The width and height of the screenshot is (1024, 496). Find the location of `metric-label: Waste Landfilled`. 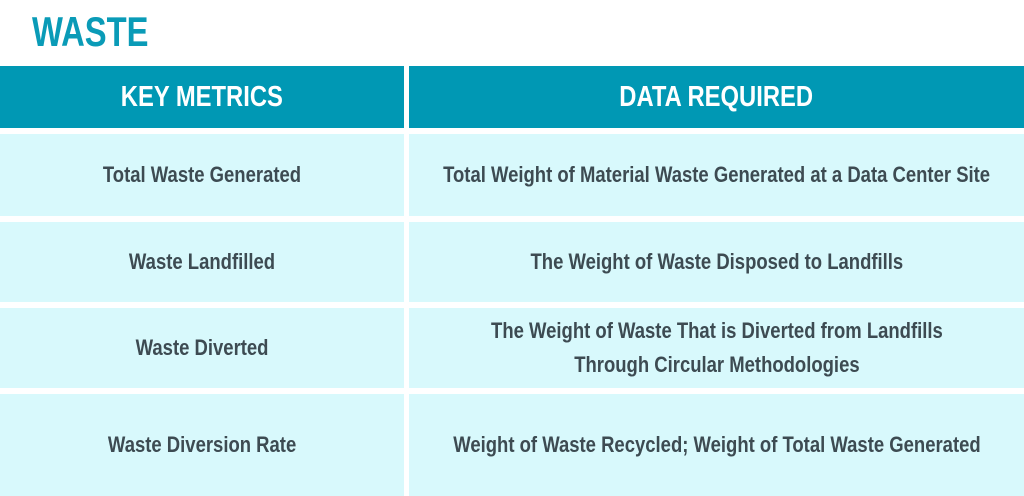

metric-label: Waste Landfilled is located at coordinates (202, 261).